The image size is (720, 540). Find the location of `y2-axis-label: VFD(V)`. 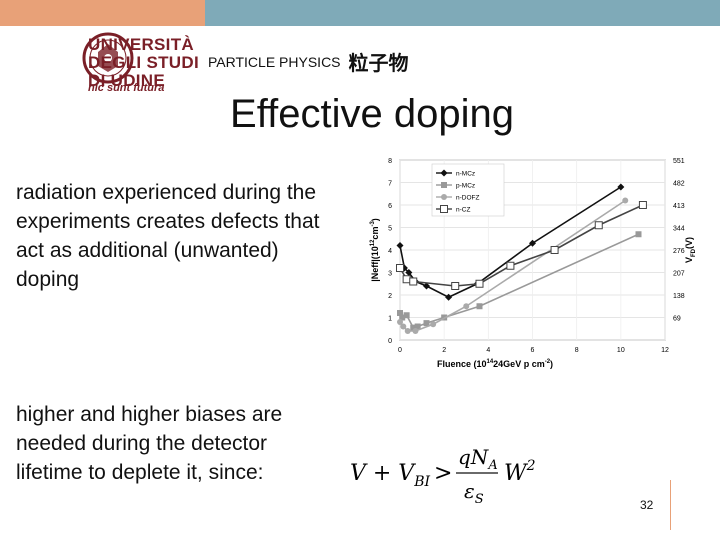

y2-axis-label: VFD(V) is located at coordinates (690, 250).